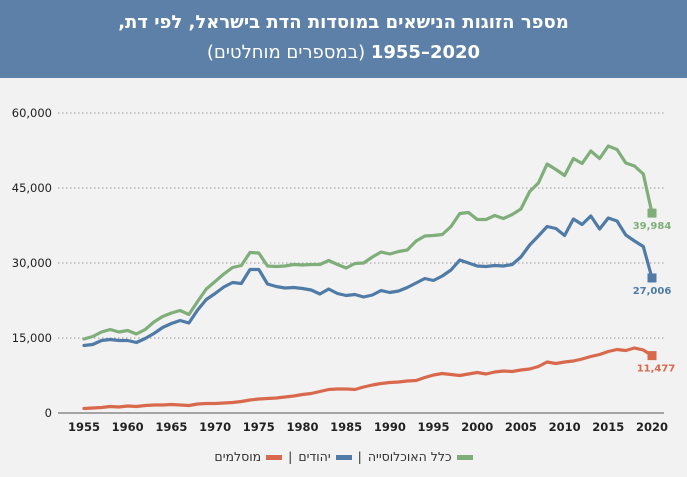 Image resolution: width=687 pixels, height=477 pixels. I want to click on legend-label-total: כלל האוכלוסייה, so click(409, 456).